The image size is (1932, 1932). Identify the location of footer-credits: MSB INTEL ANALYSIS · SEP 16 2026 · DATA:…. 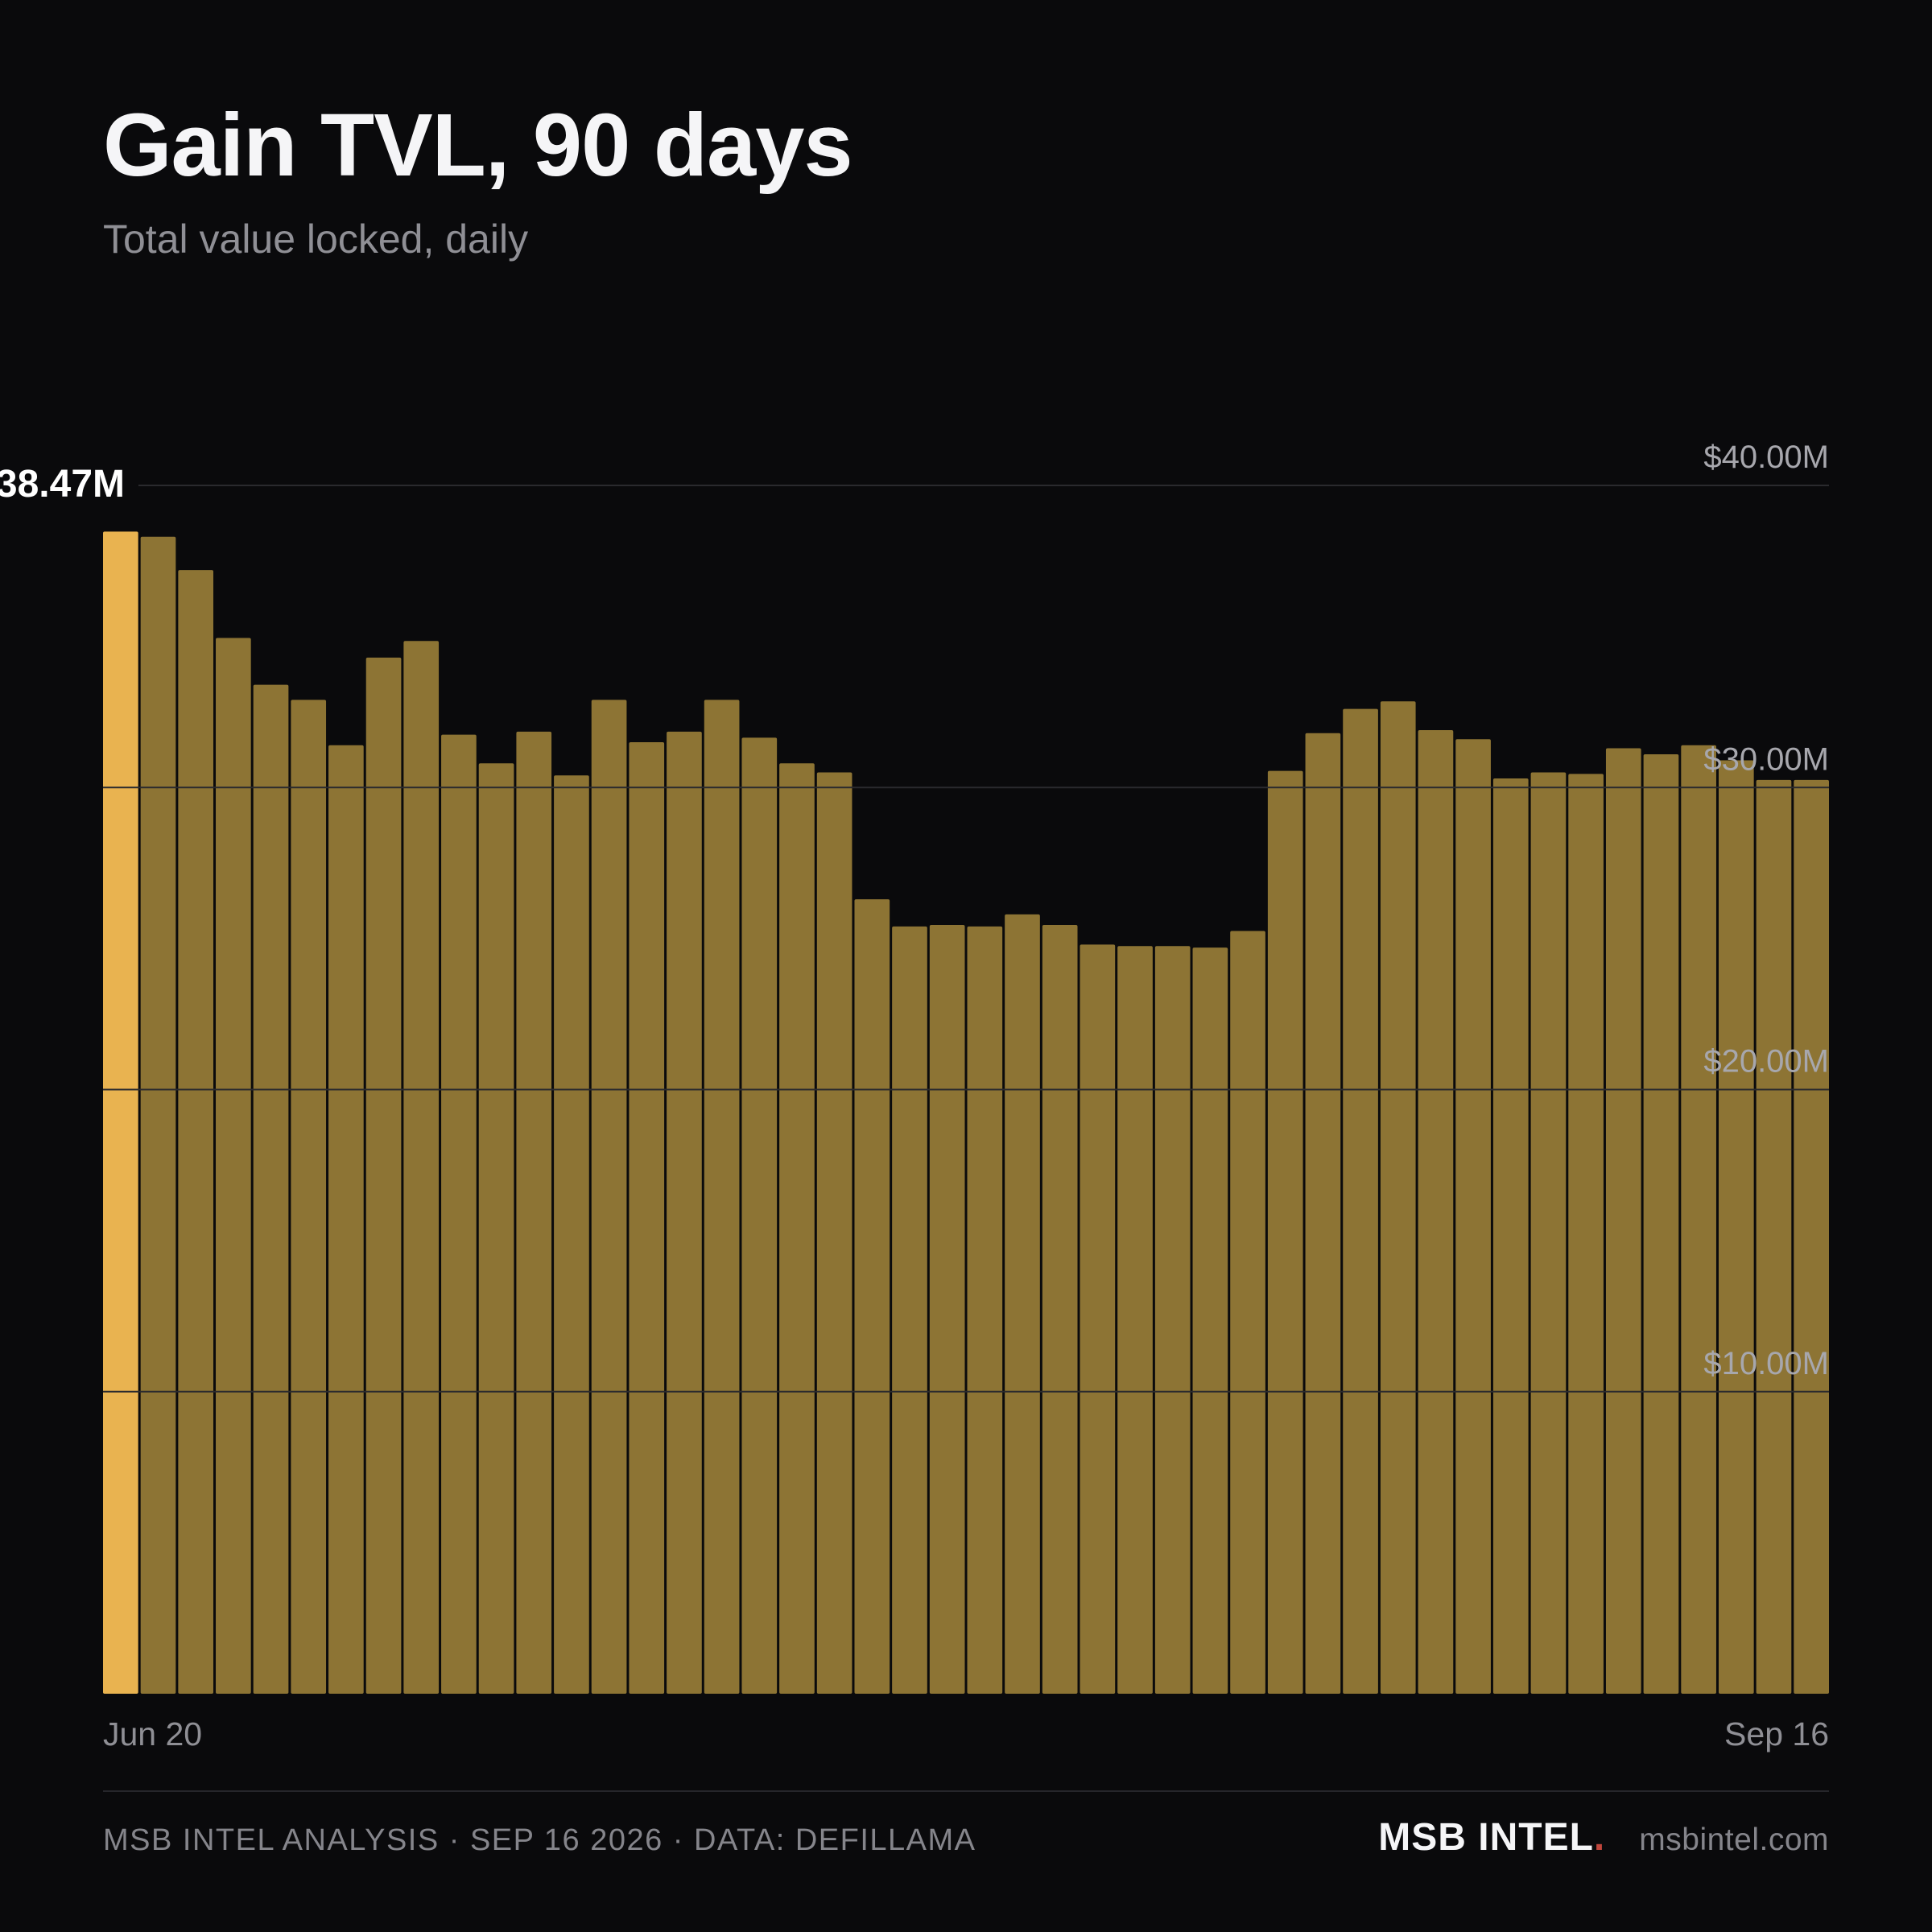
(539, 1840).